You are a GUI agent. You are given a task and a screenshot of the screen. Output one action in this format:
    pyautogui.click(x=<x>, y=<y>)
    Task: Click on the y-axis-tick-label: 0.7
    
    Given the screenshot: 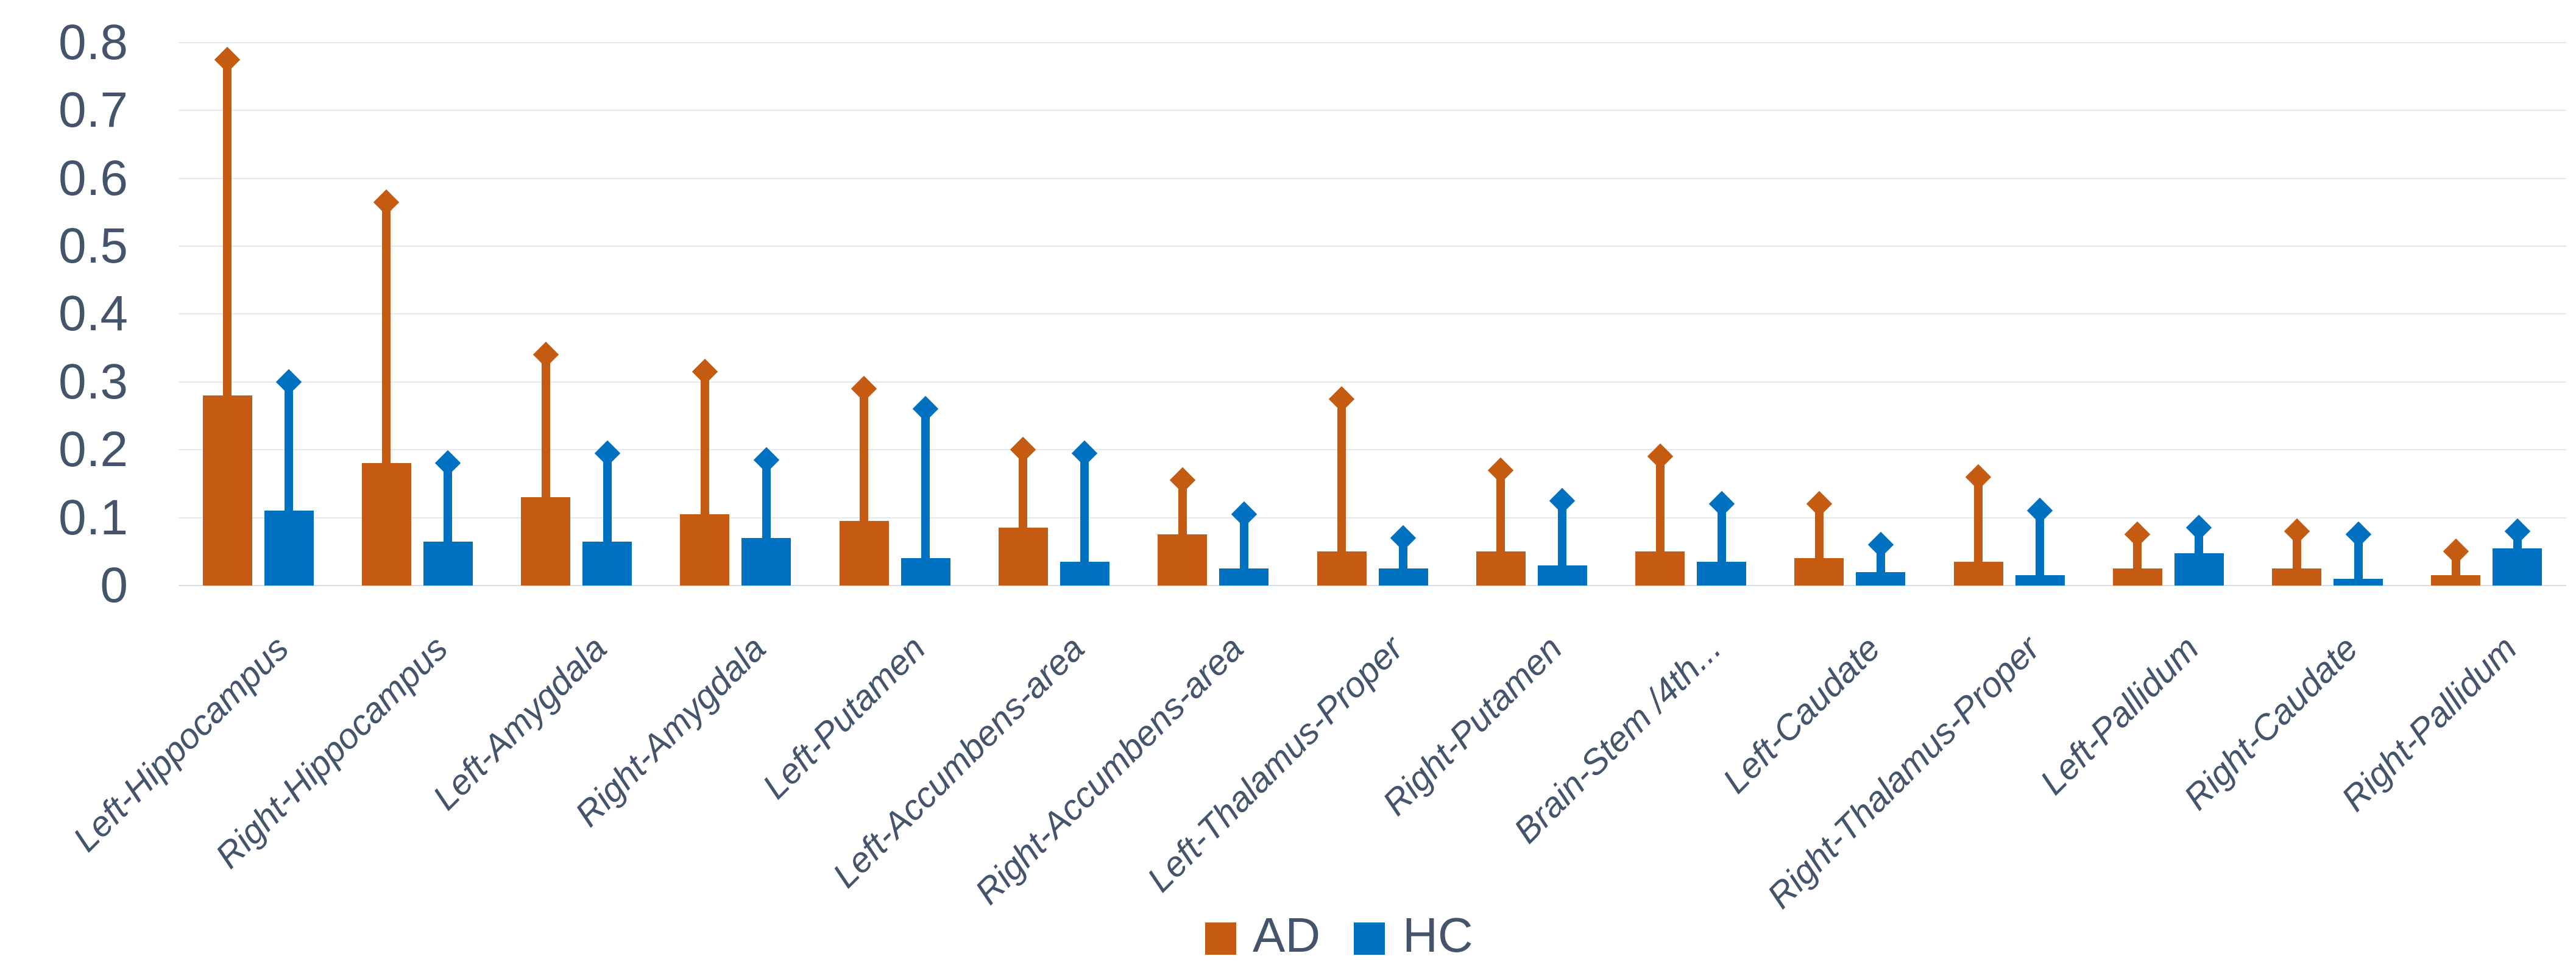 What is the action you would take?
    pyautogui.click(x=93, y=110)
    